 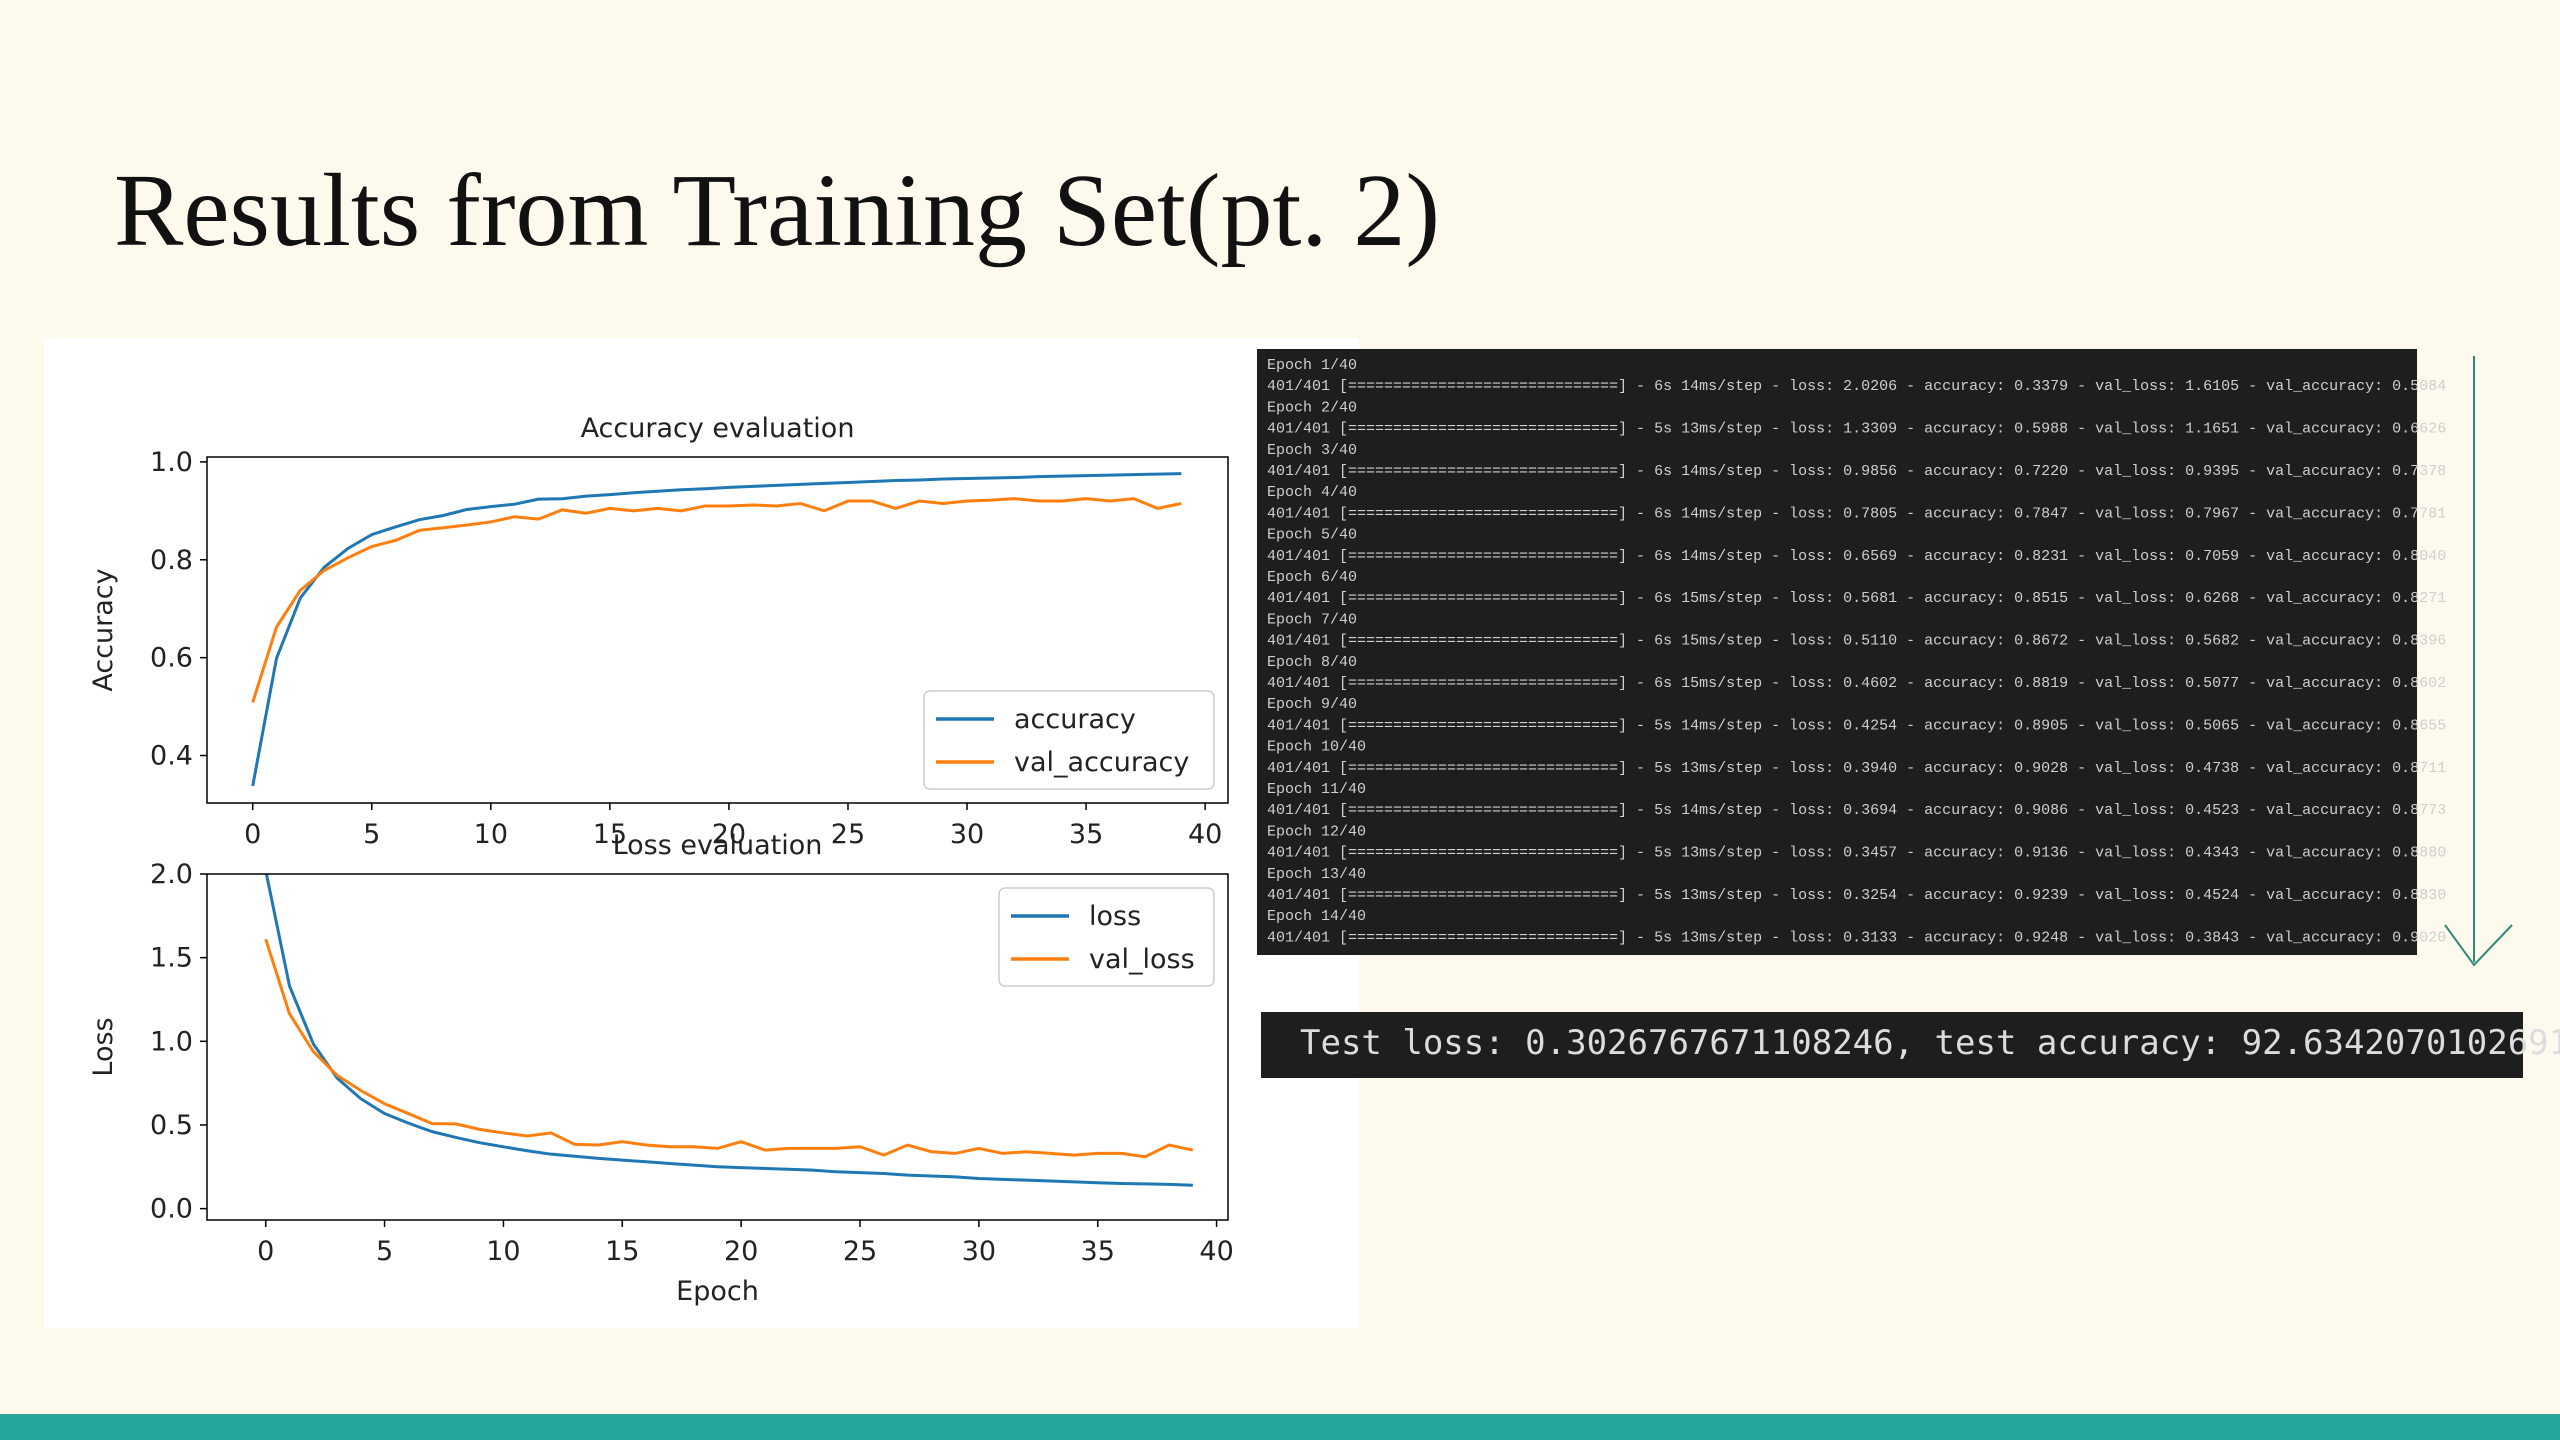 What do you see at coordinates (1312, 407) in the screenshot?
I see `terminal-line: Epoch 2/40` at bounding box center [1312, 407].